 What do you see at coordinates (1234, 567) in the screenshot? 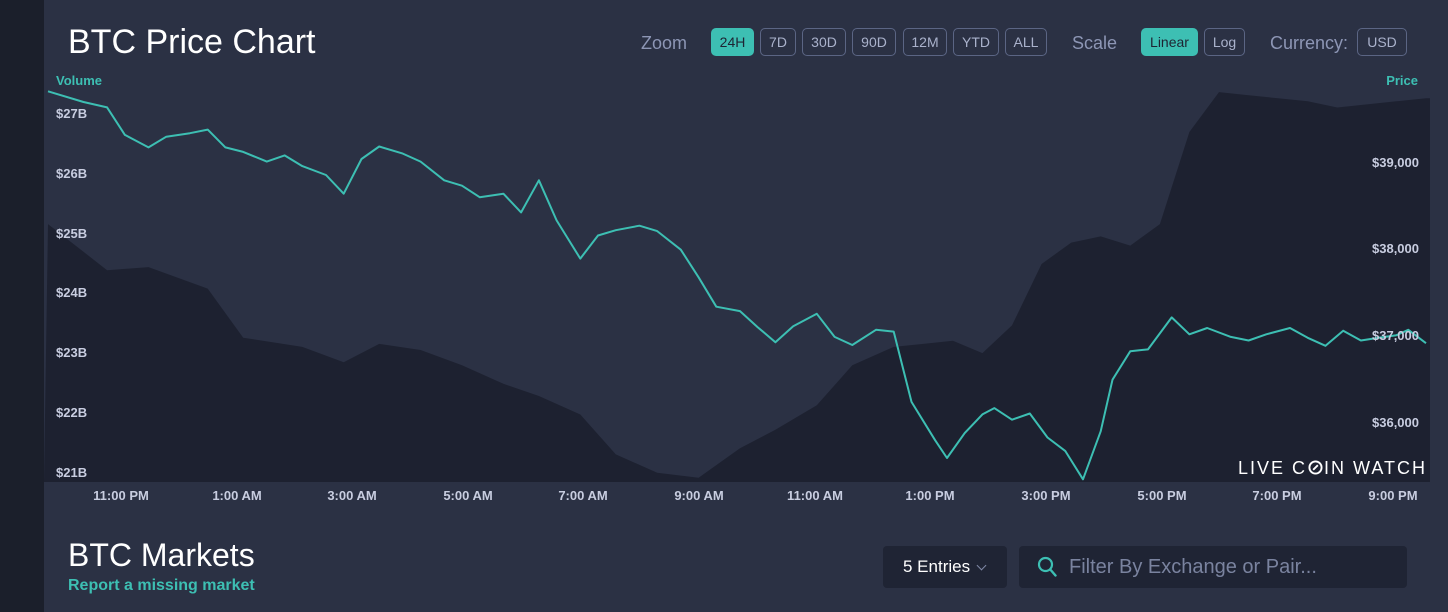
I see `market-filter-input` at bounding box center [1234, 567].